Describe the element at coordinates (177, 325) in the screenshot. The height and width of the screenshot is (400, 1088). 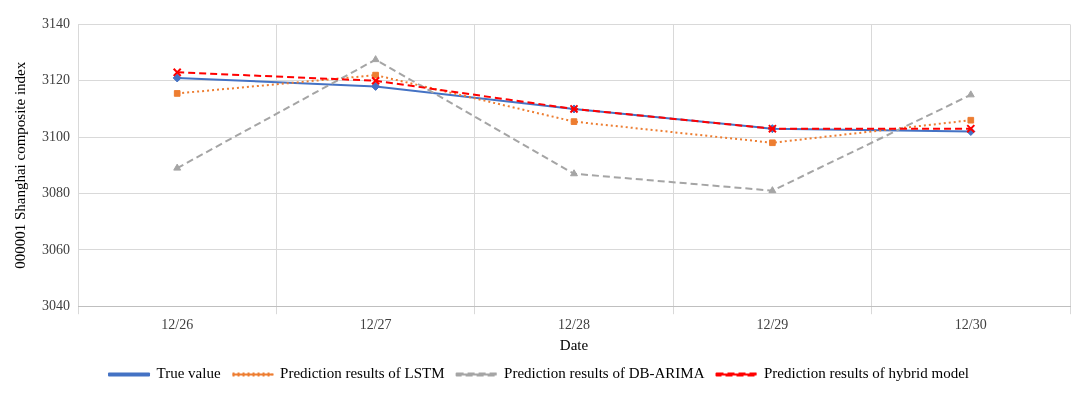
I see `x-tick-label: 12/26` at that location.